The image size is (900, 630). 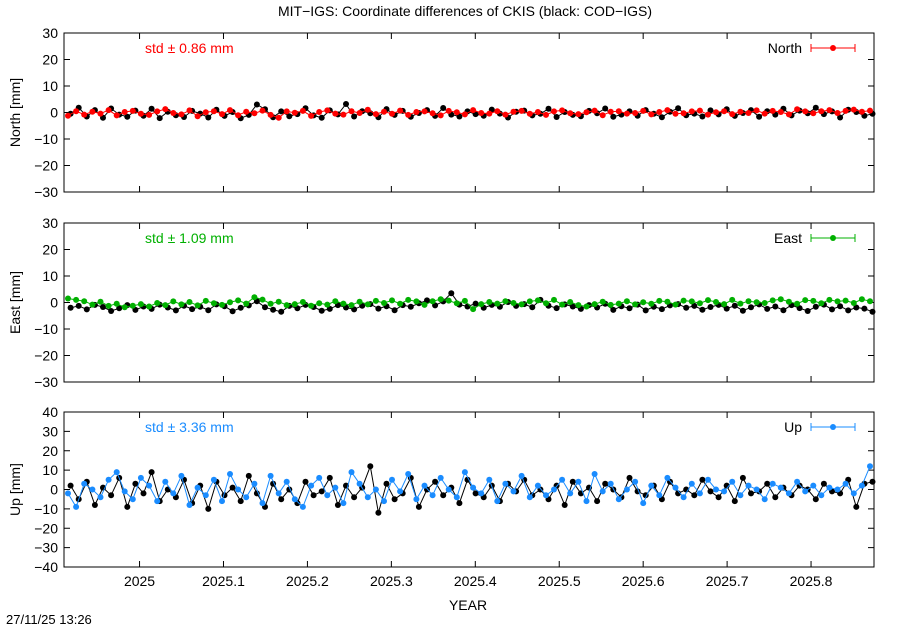 I want to click on y-tick-label: −10, so click(x=46, y=139).